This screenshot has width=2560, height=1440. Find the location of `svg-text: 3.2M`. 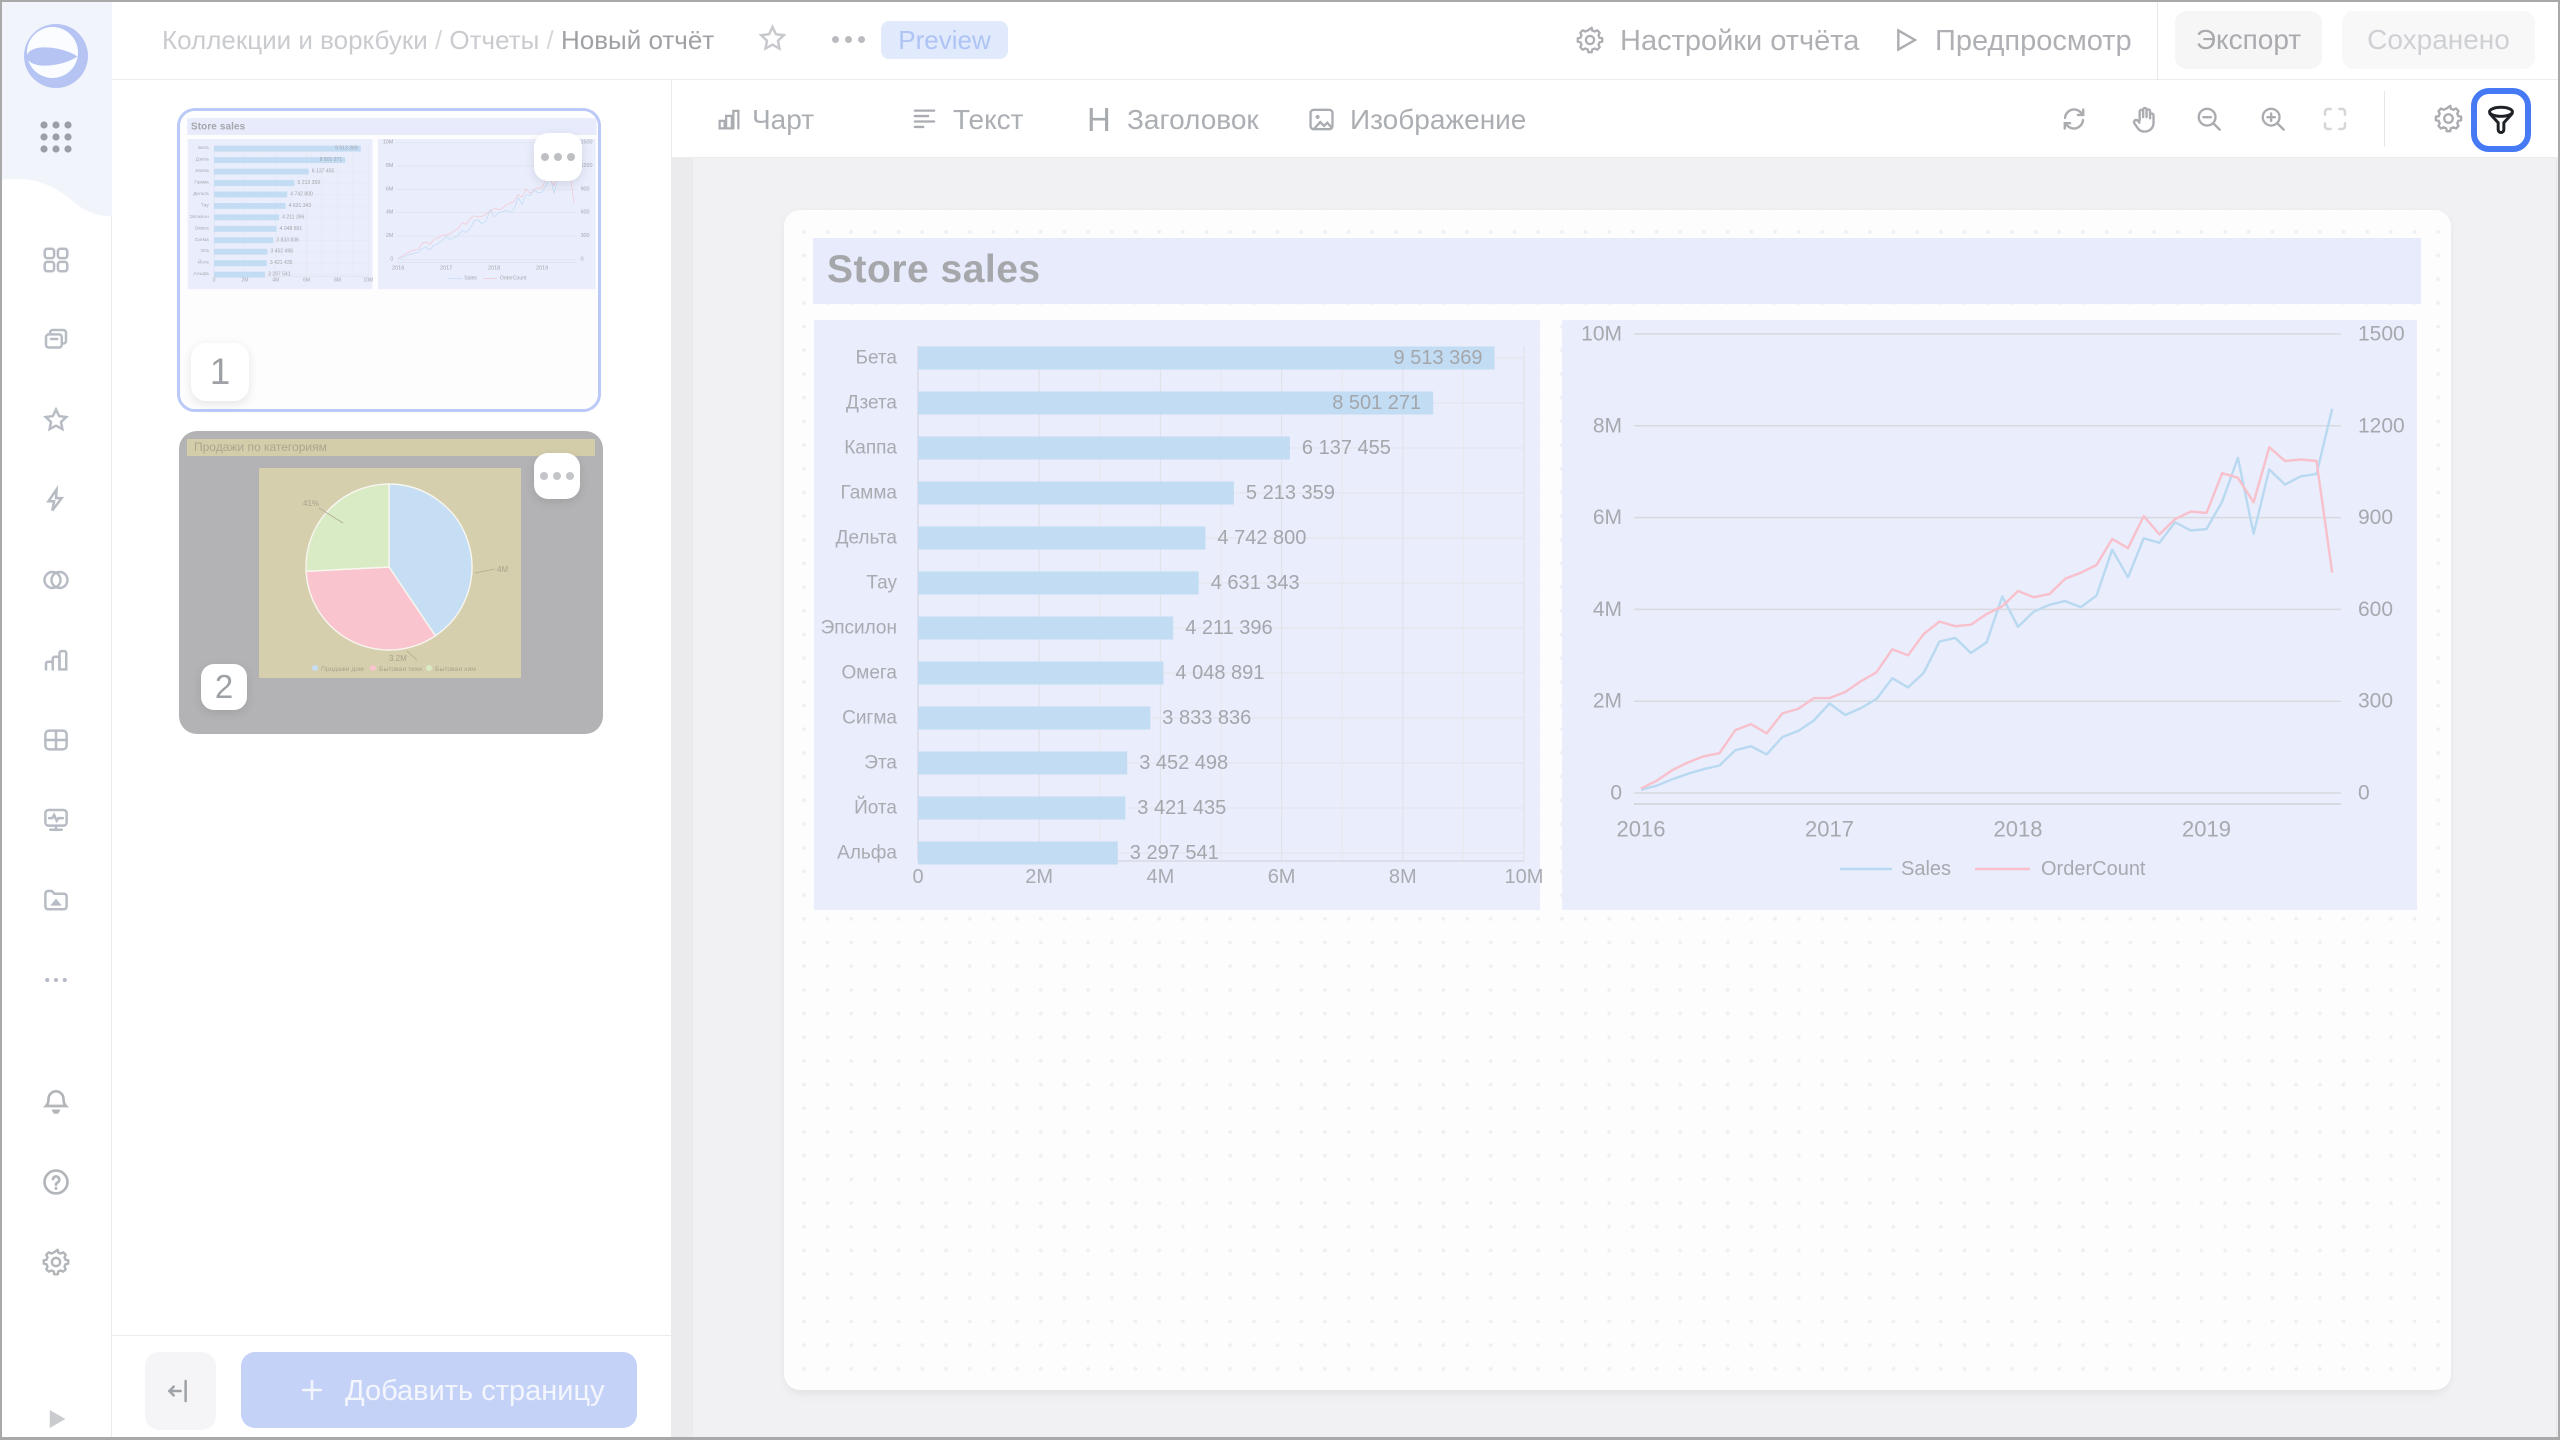

svg-text: 3.2M is located at coordinates (398, 658).